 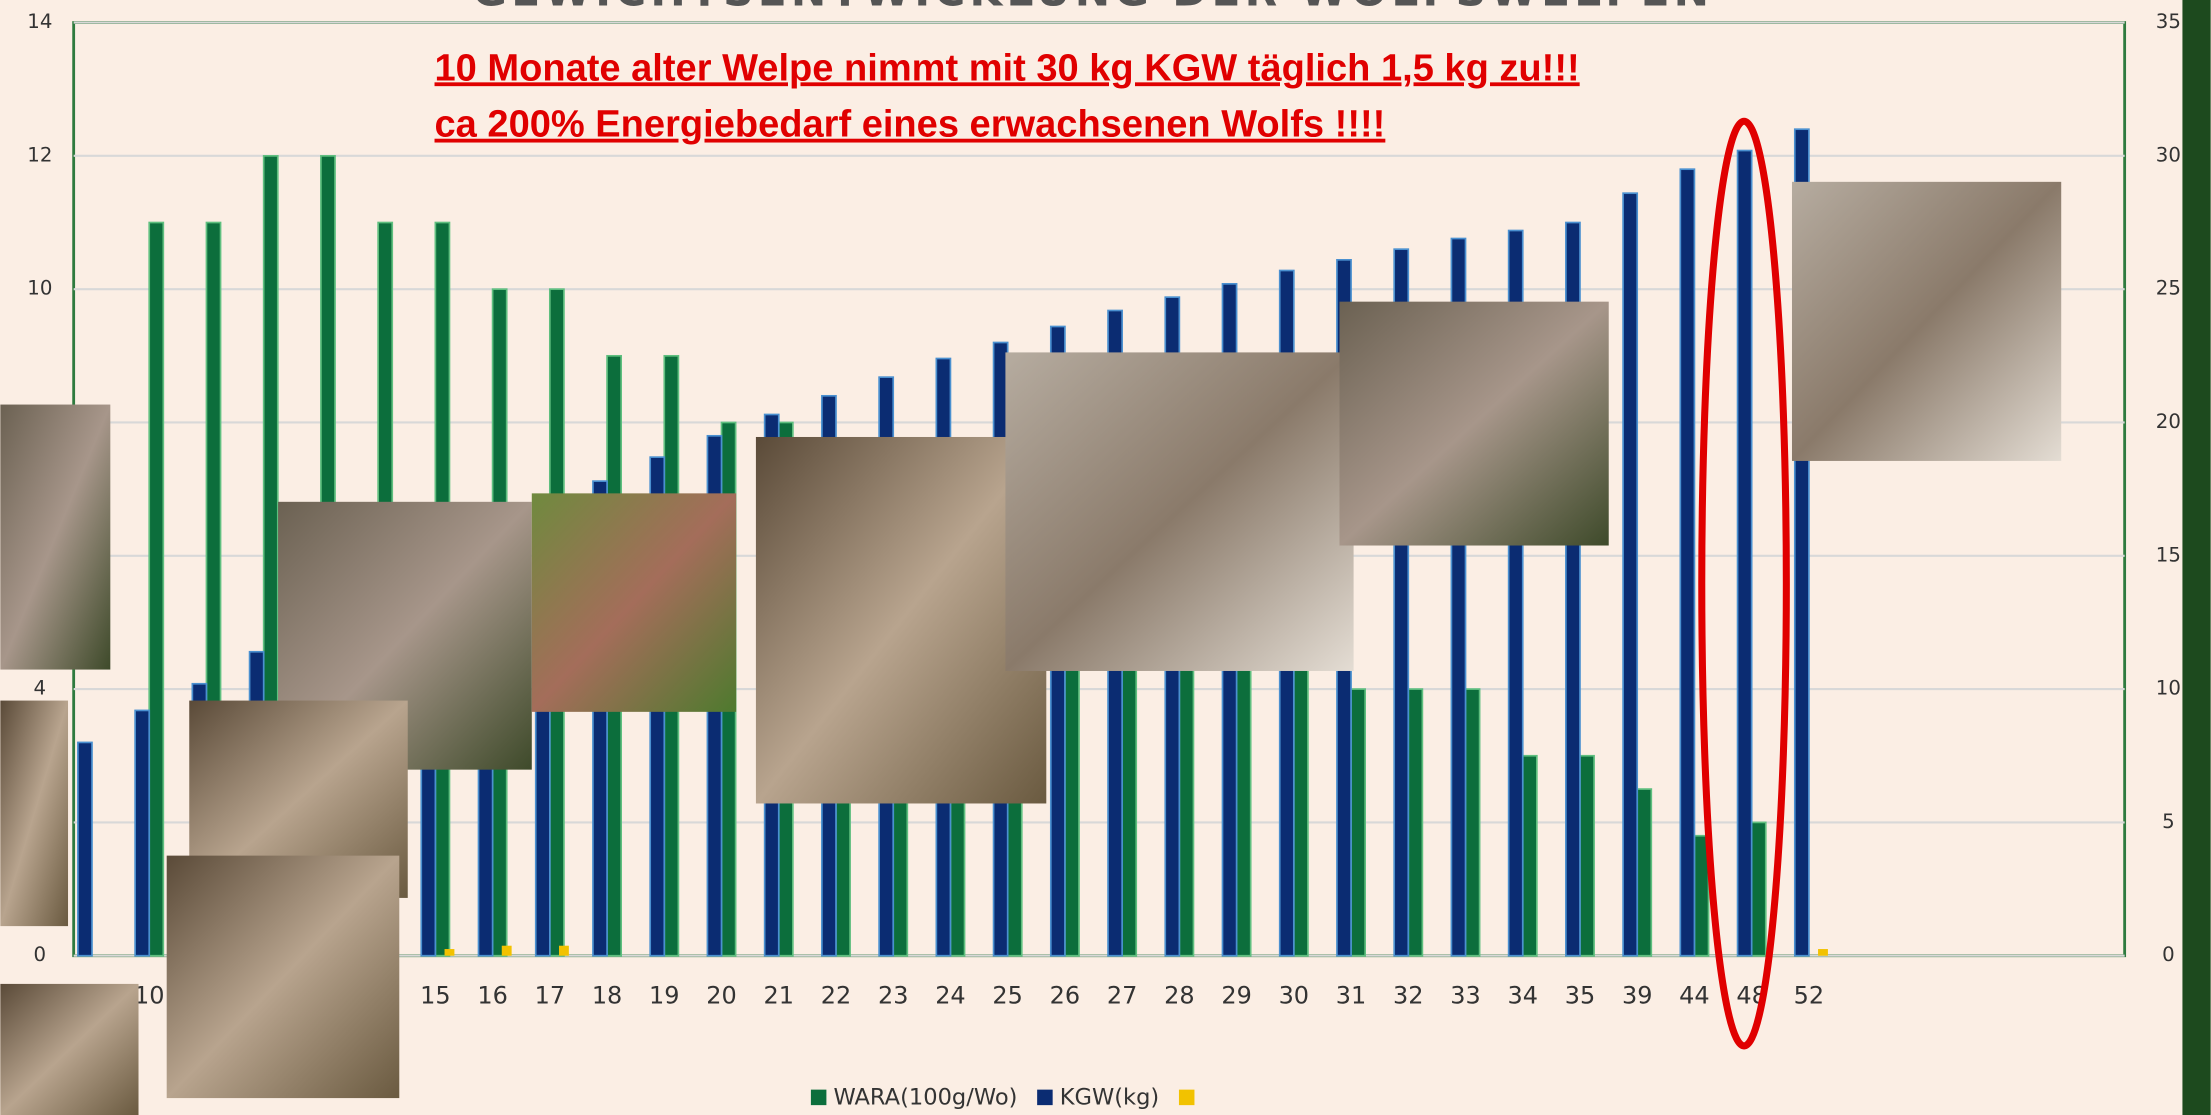 I want to click on x-tick-label: 21, so click(x=779, y=996).